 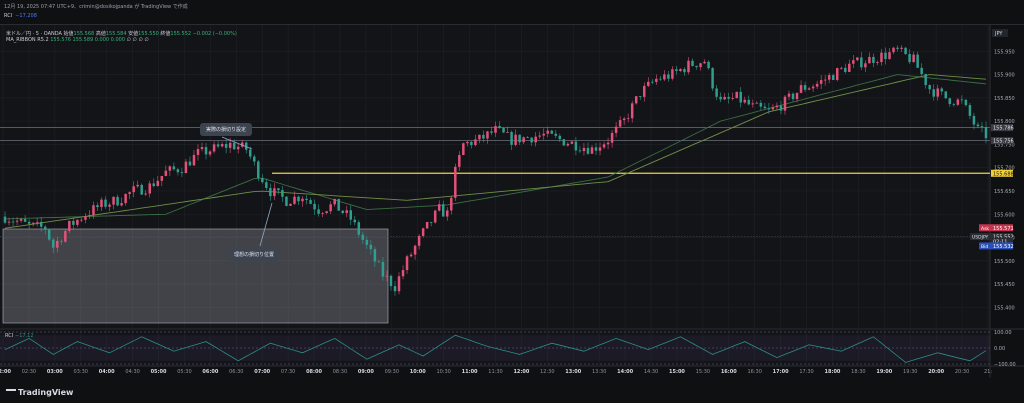 What do you see at coordinates (996, 246) in the screenshot?
I see `price-label: 155.532 Bid` at bounding box center [996, 246].